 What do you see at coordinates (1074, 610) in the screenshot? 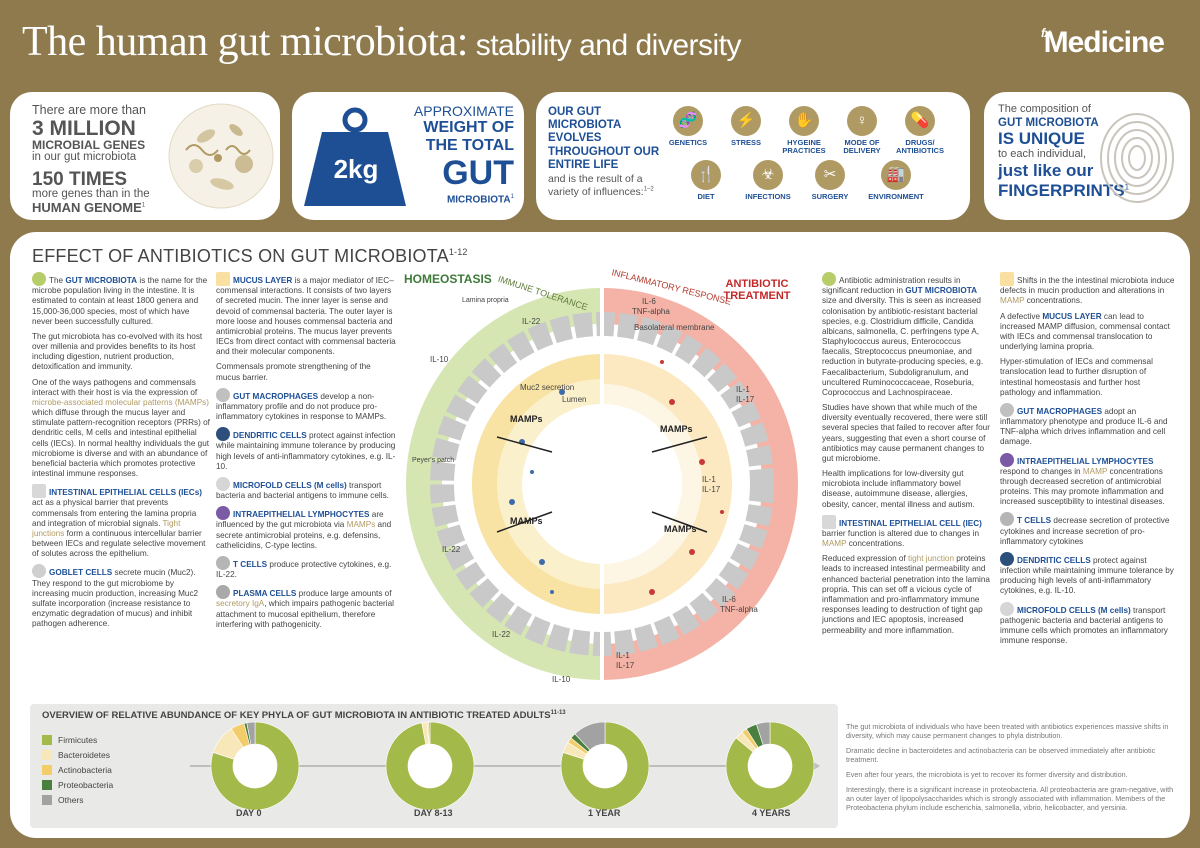
I see `col4-p8a: MICROFOLD CELLS (M cells)` at bounding box center [1074, 610].